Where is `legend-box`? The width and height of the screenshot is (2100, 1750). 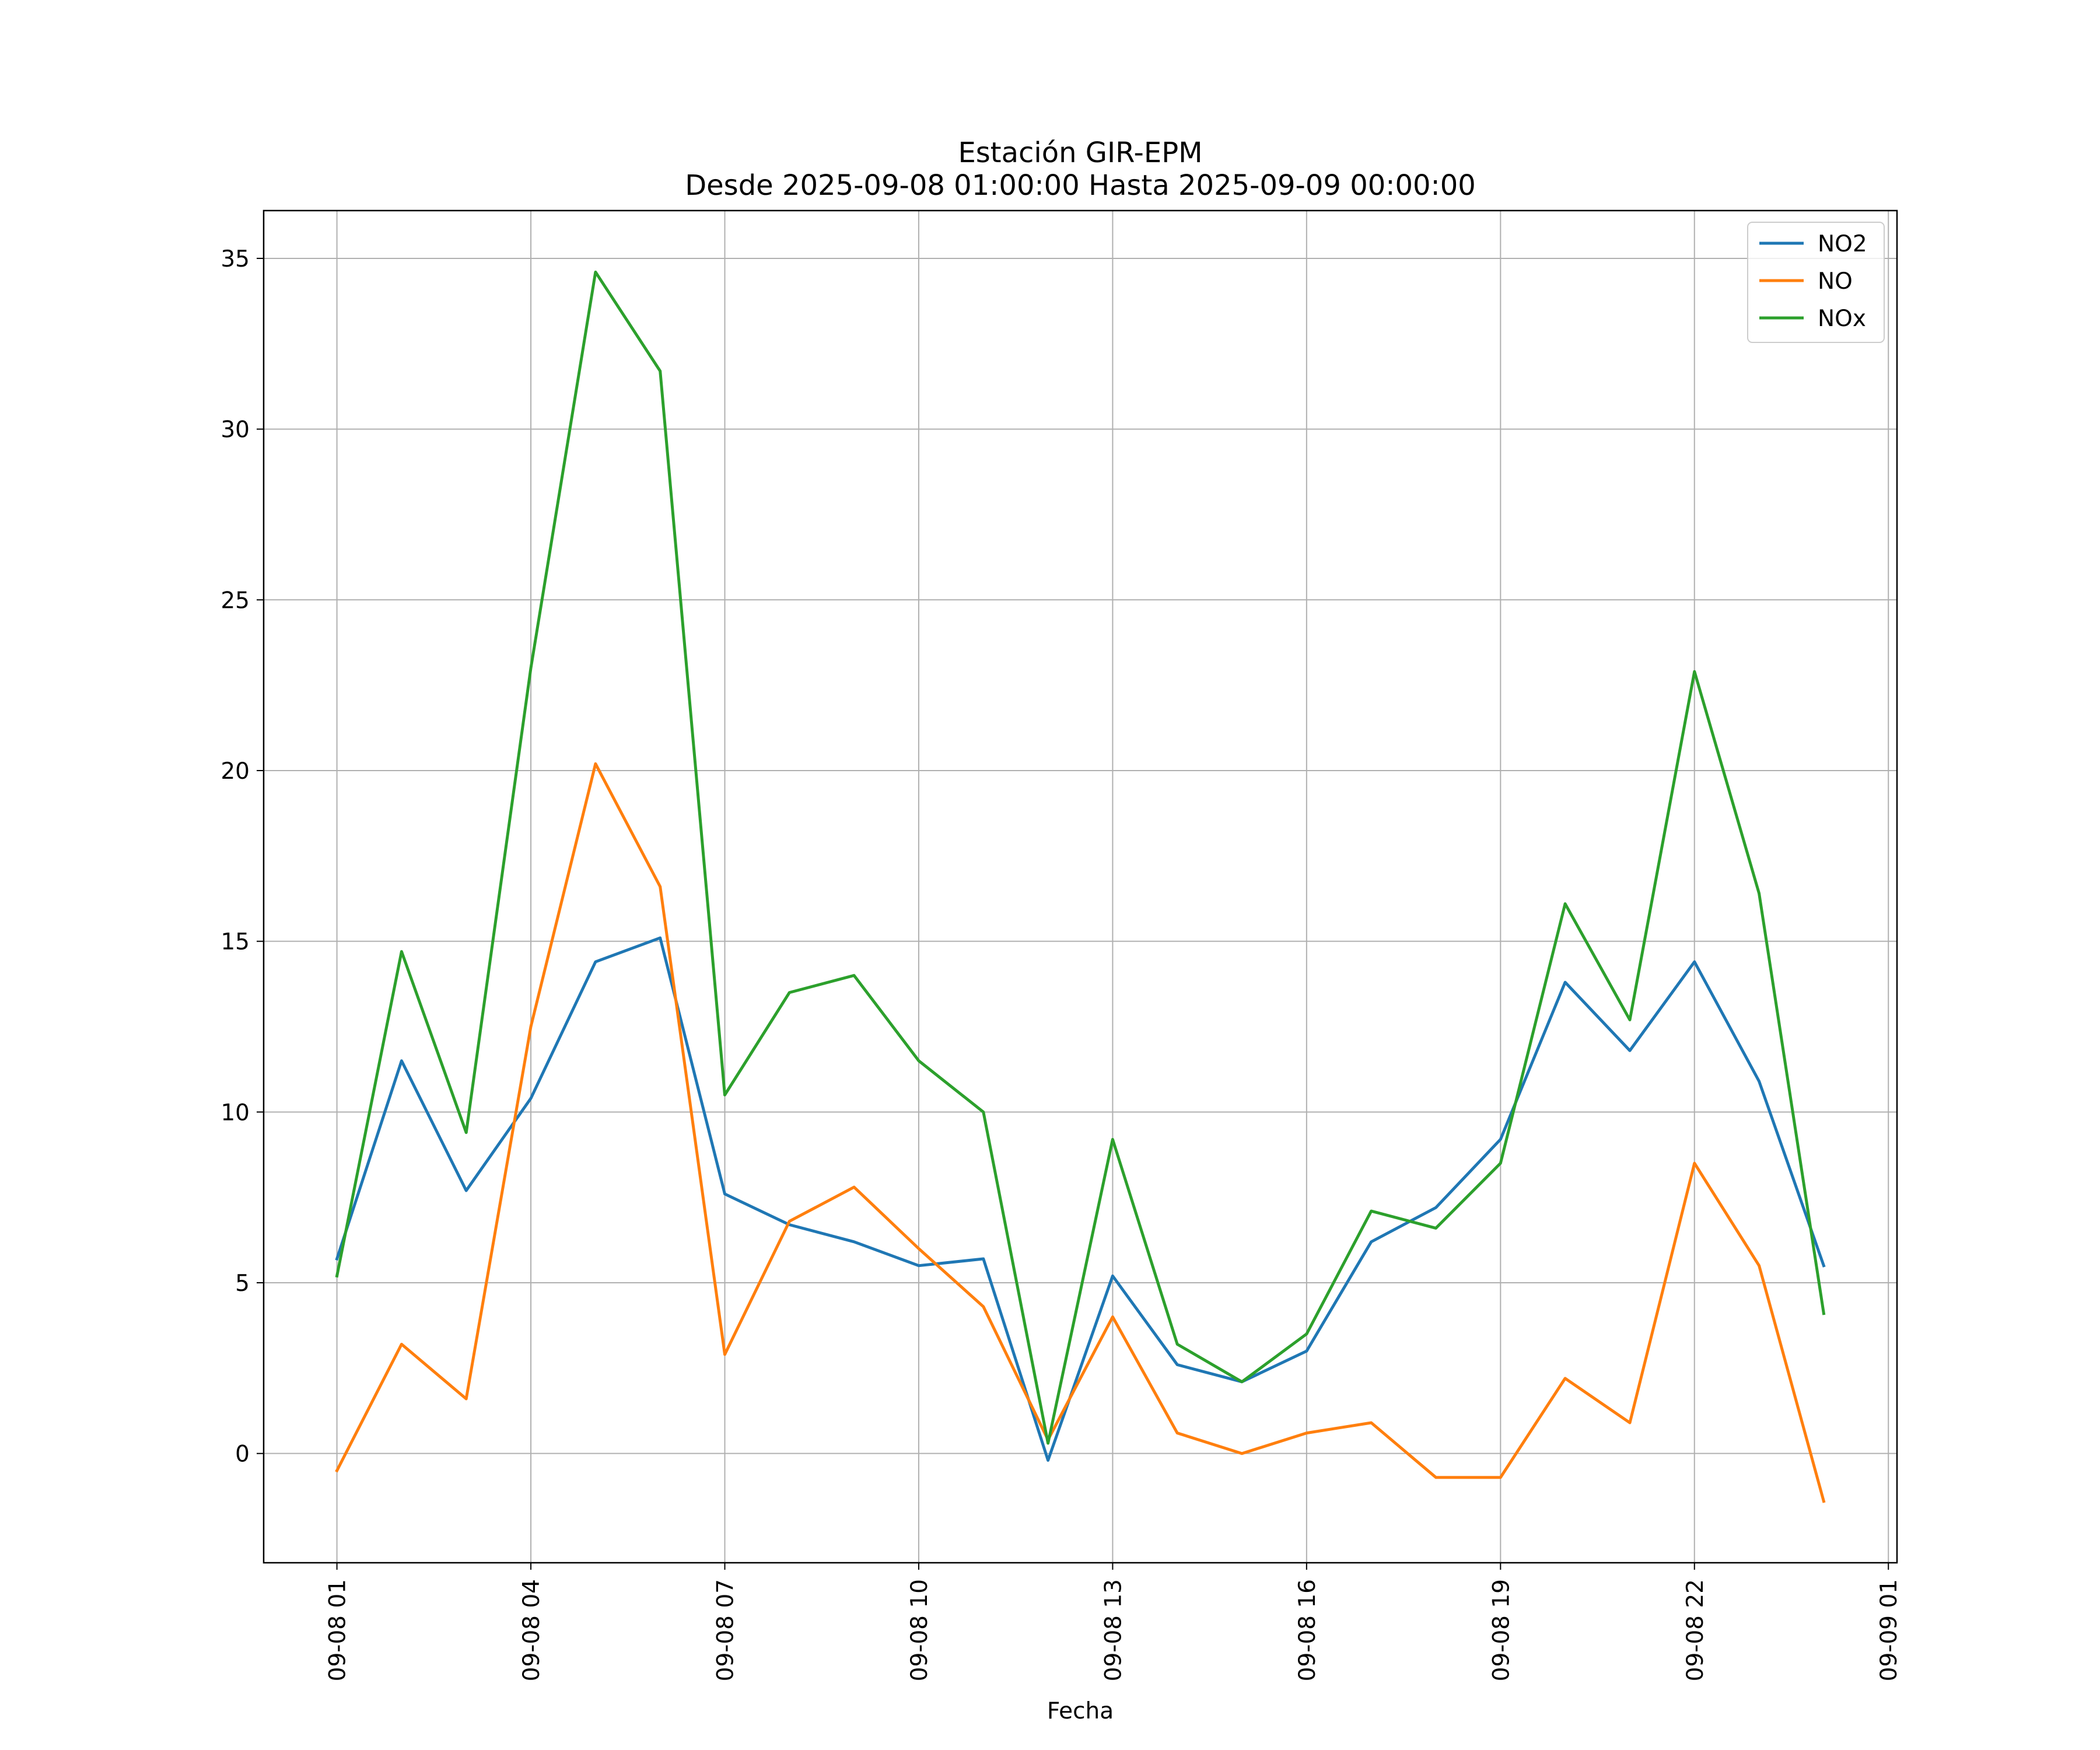 legend-box is located at coordinates (1816, 282).